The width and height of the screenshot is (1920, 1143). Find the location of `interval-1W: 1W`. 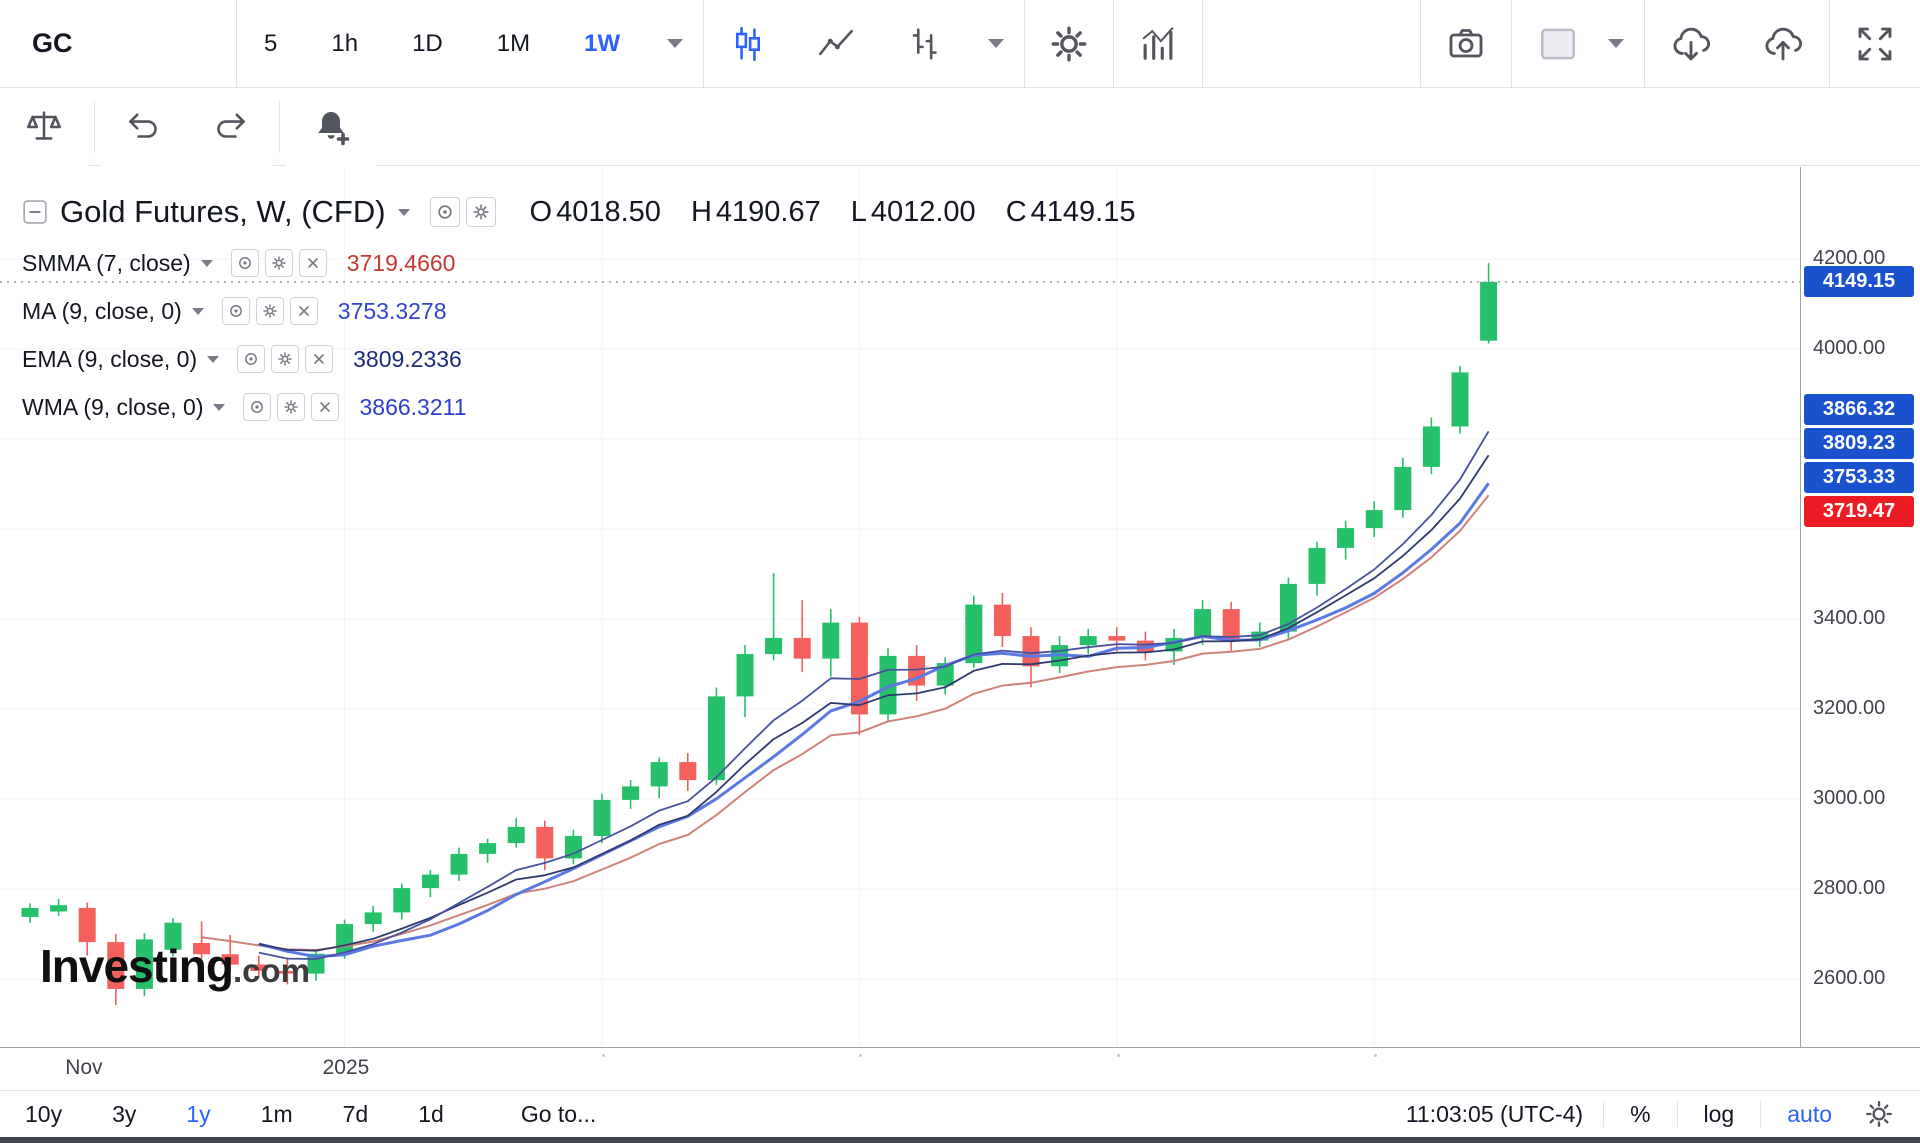

interval-1W: 1W is located at coordinates (602, 43).